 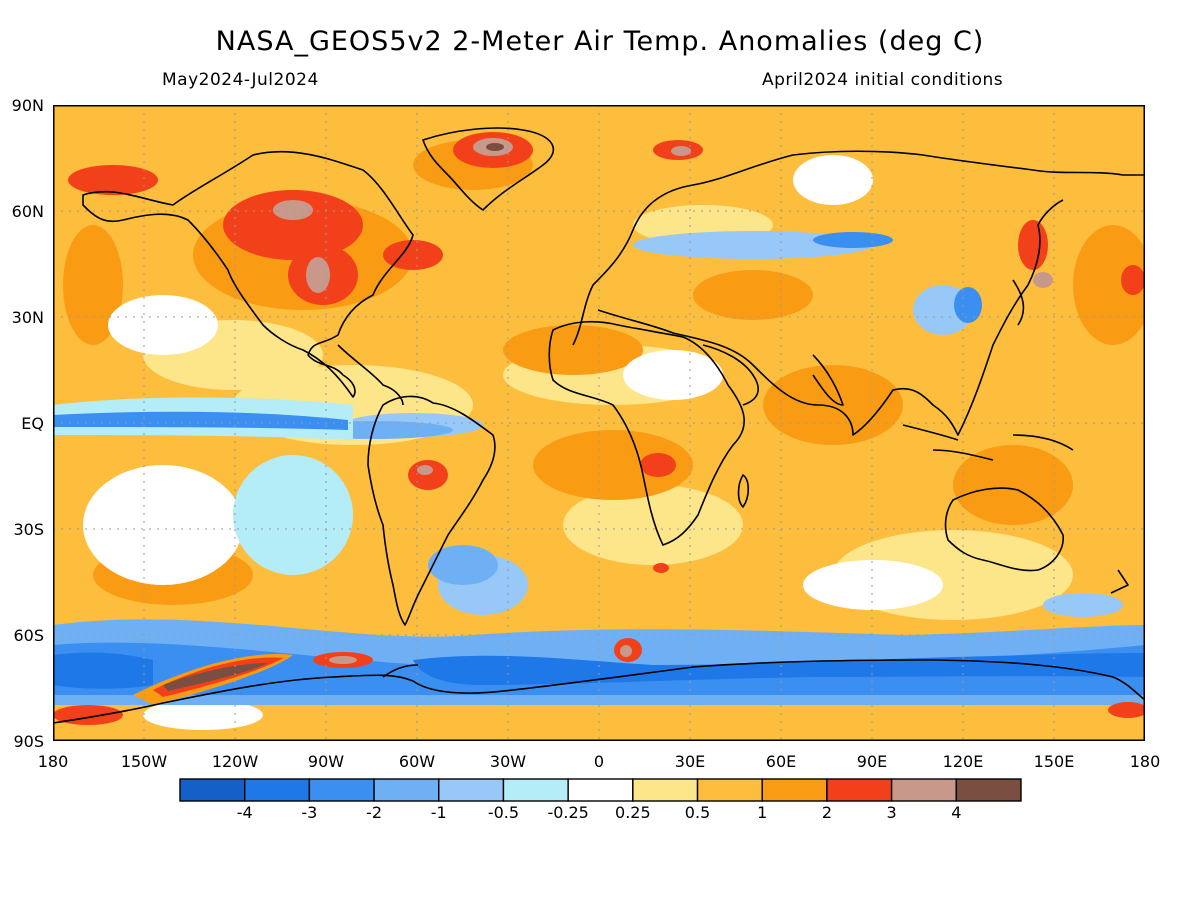 I want to click on colorbar-label: -1, so click(x=438, y=812).